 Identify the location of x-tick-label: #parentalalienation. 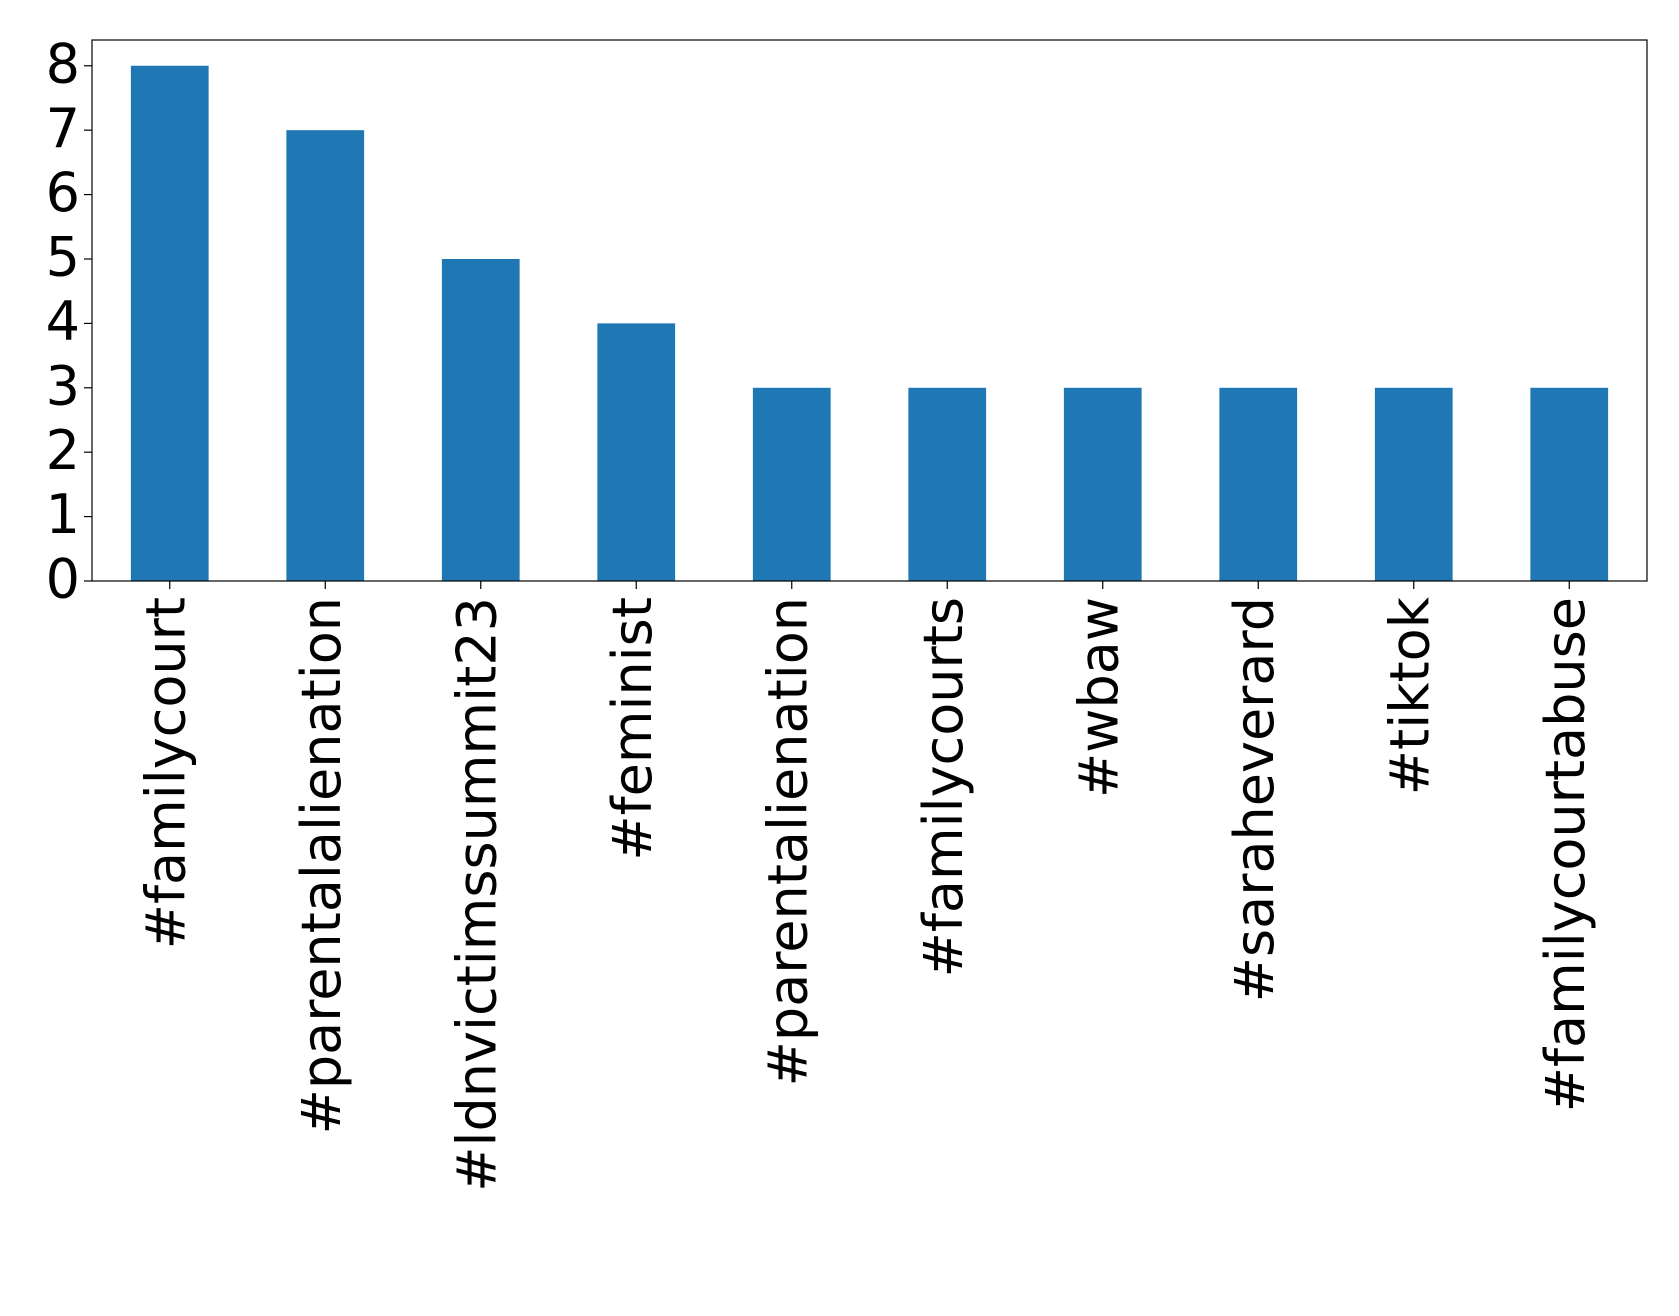
(321, 865).